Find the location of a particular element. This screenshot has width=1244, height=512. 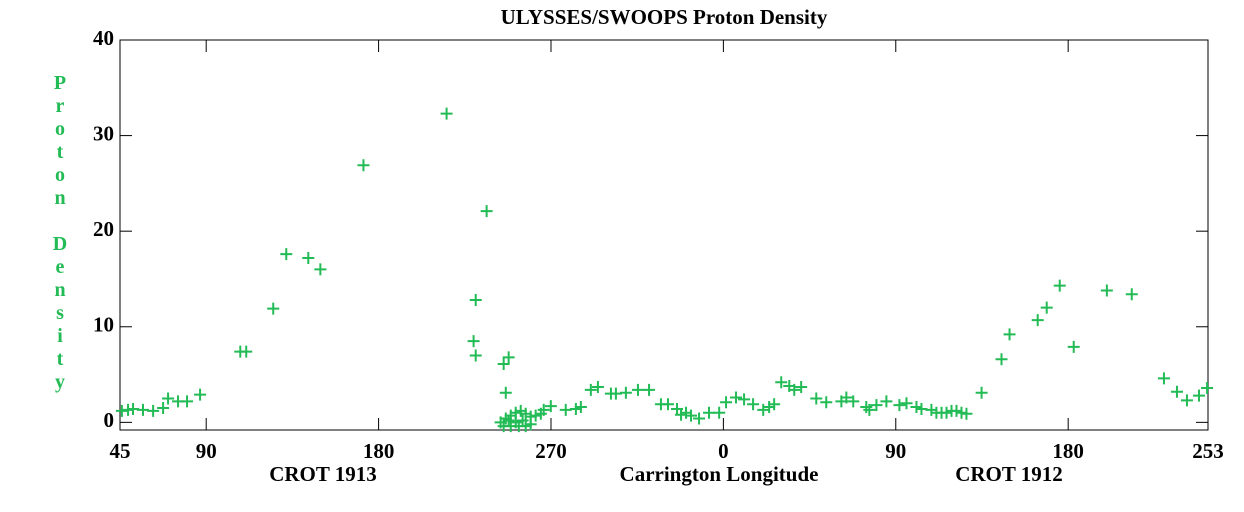

x-axis-label: Carrington Longitude is located at coordinates (719, 474).